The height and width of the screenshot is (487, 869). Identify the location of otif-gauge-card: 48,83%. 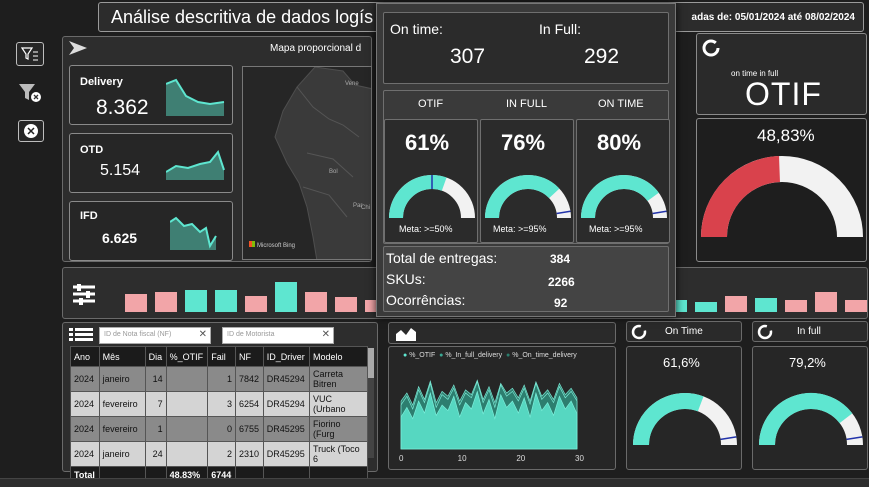
(781, 190).